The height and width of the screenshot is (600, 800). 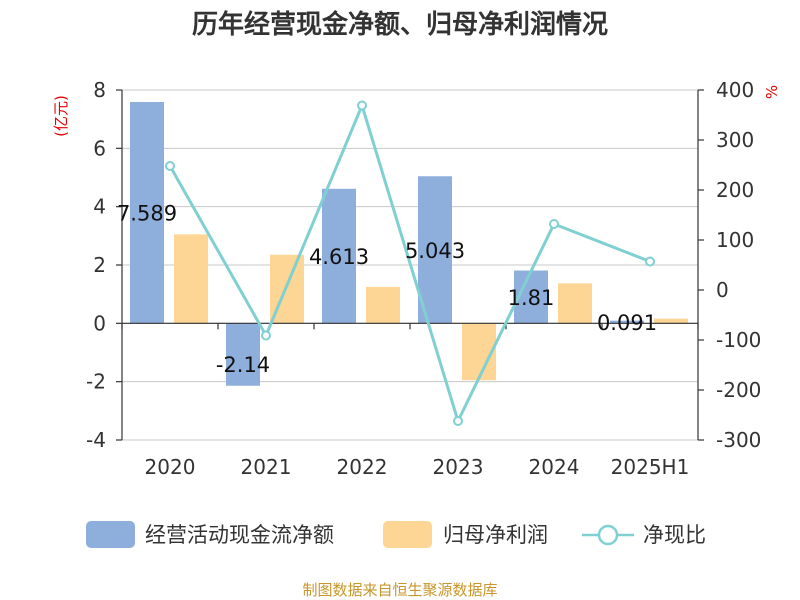 I want to click on bar-cashflow-2021, so click(x=243, y=354).